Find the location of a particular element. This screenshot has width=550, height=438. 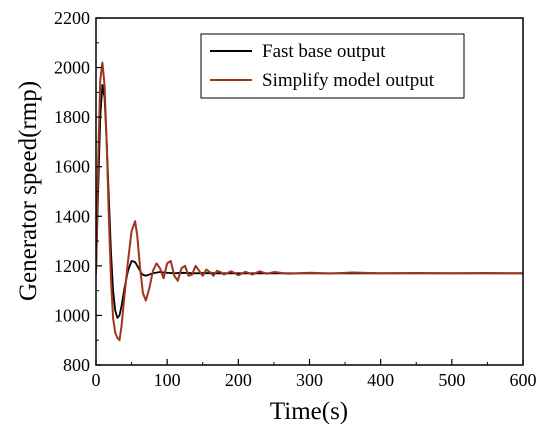

x-axis: 0 100 200 300 400 500 600 is located at coordinates (314, 374).